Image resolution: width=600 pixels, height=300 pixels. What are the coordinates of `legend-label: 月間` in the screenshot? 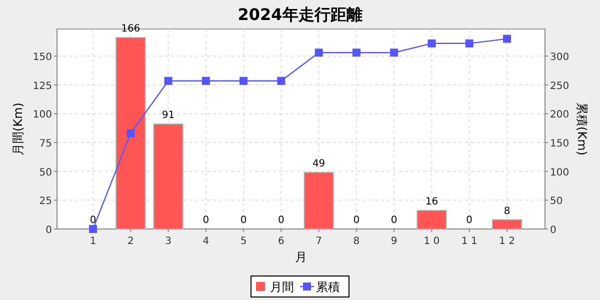 It's located at (282, 287).